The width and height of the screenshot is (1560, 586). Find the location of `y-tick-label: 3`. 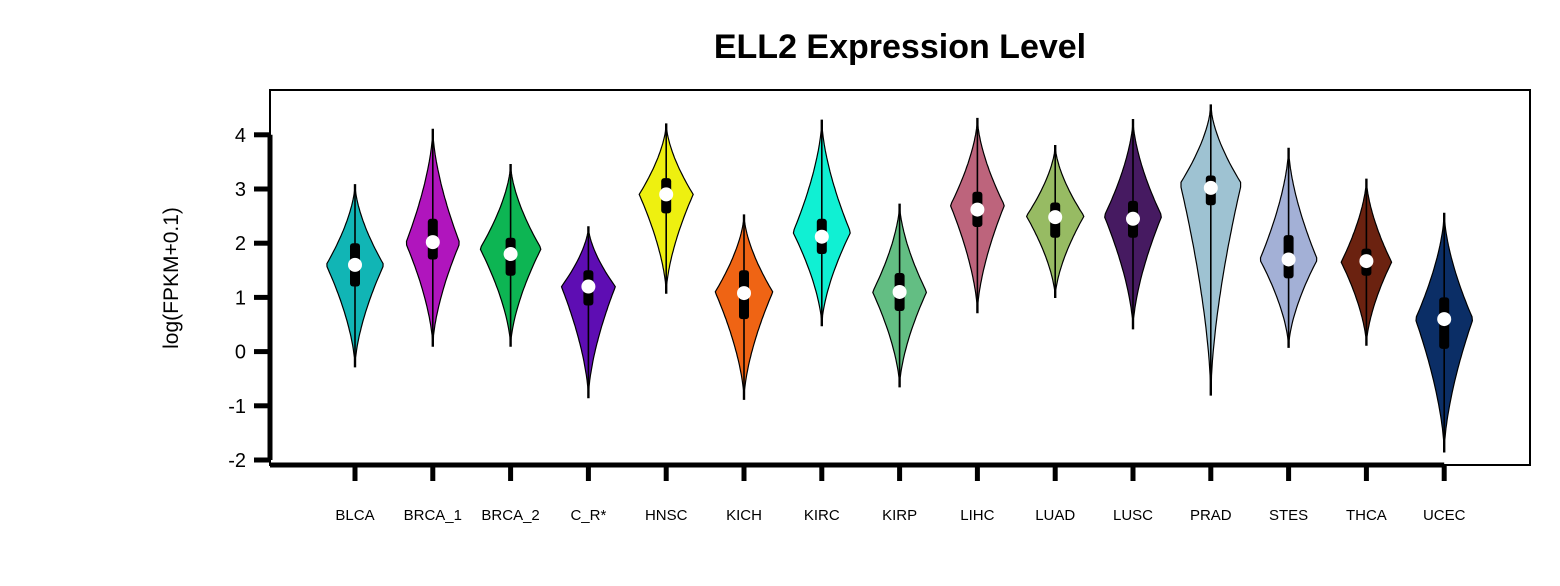

y-tick-label: 3 is located at coordinates (240, 190).